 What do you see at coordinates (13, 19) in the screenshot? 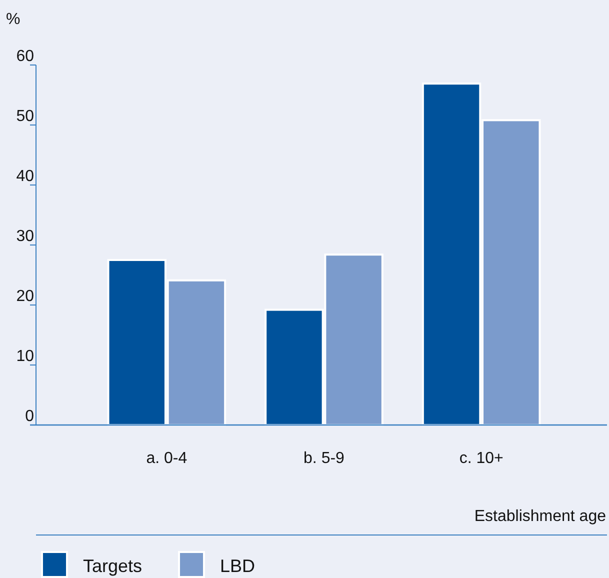
I see `y-axis-title: %` at bounding box center [13, 19].